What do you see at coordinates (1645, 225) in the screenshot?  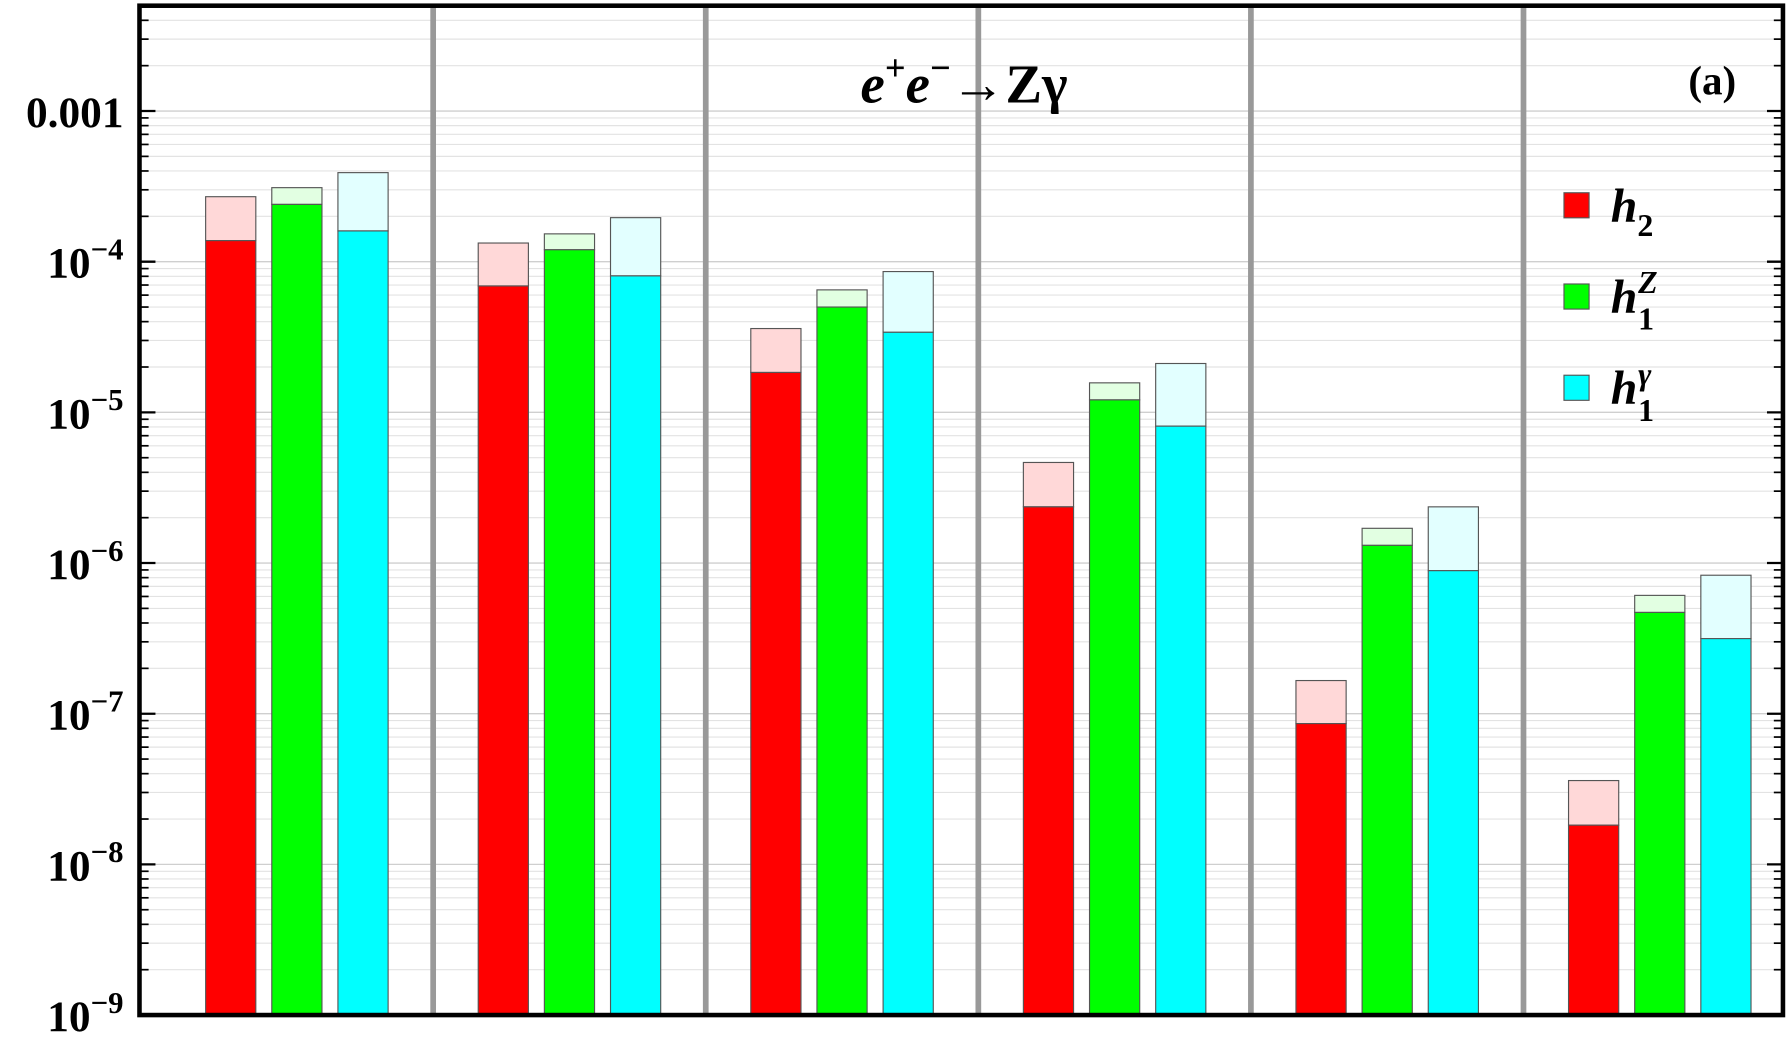 I see `legend-subscript: 2` at bounding box center [1645, 225].